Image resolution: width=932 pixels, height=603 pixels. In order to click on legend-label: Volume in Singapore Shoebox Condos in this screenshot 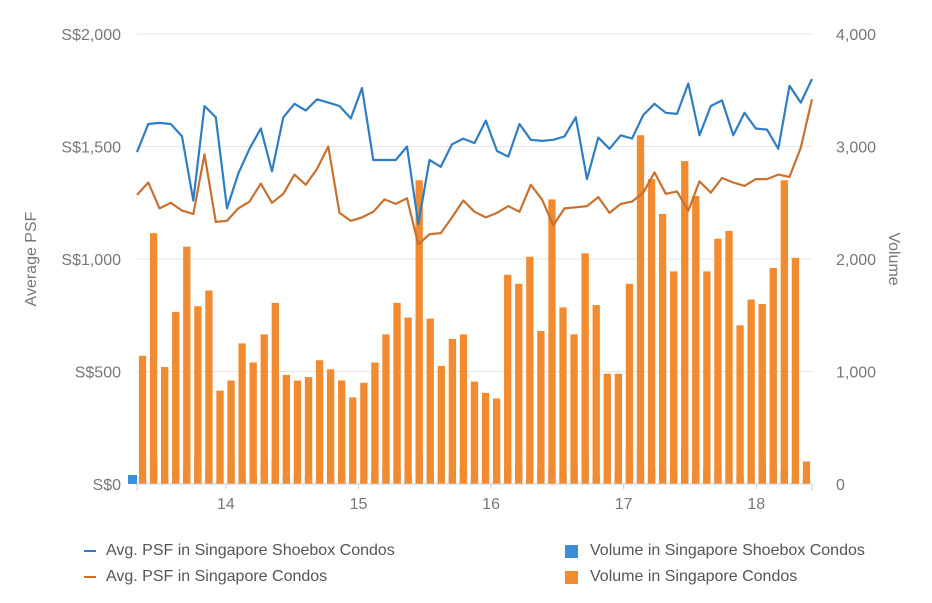, I will do `click(727, 550)`.